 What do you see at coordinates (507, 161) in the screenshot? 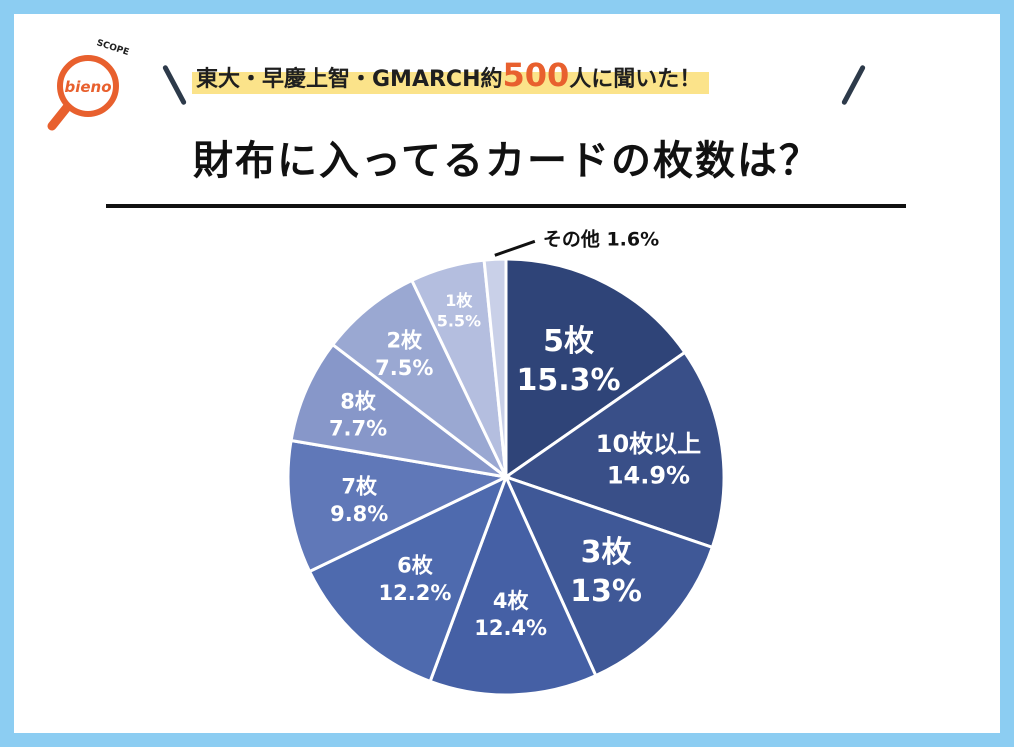
I see `page-title: 財布に入ってるカードの枚数は？` at bounding box center [507, 161].